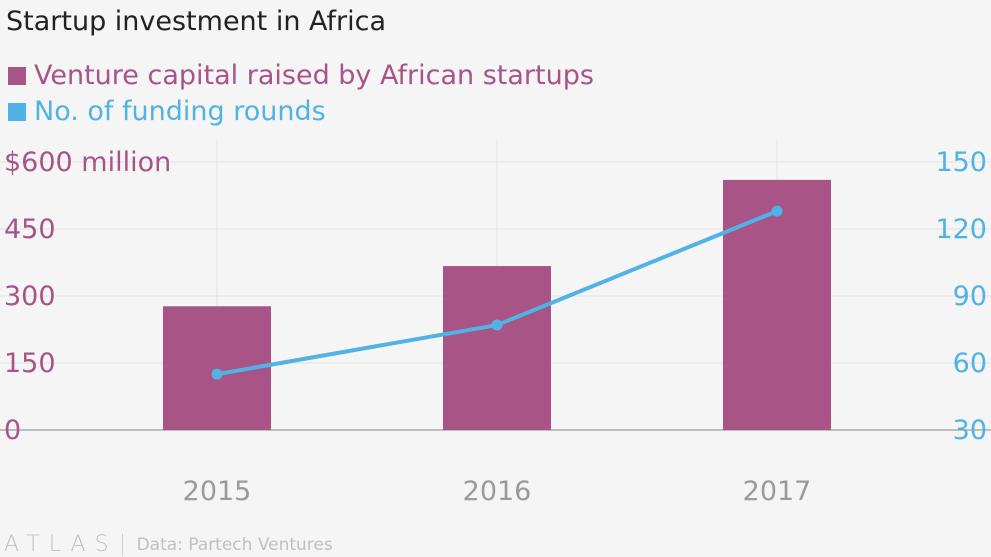 Image resolution: width=991 pixels, height=557 pixels. I want to click on x-tick-label-2015: 2015, so click(217, 491).